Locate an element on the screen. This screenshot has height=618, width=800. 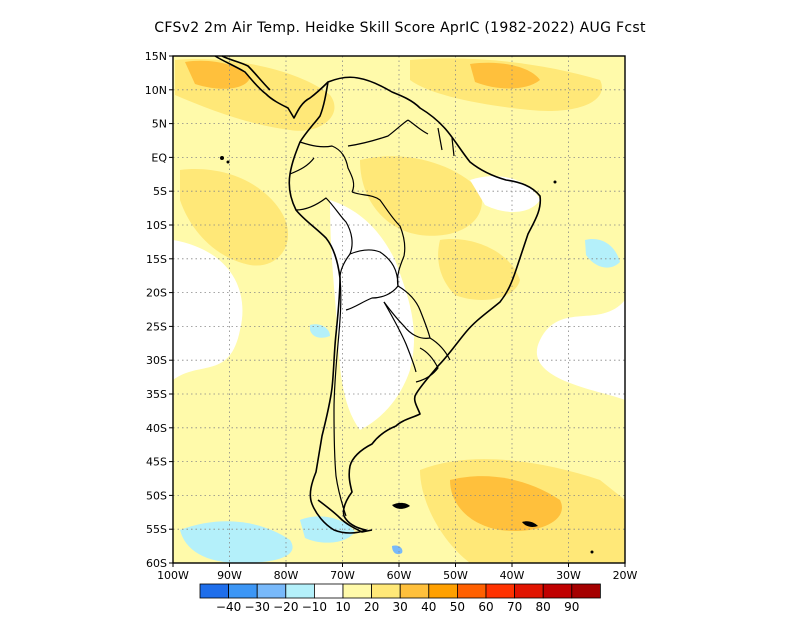
lat-tick-label: 15S is located at coordinates (156, 259).